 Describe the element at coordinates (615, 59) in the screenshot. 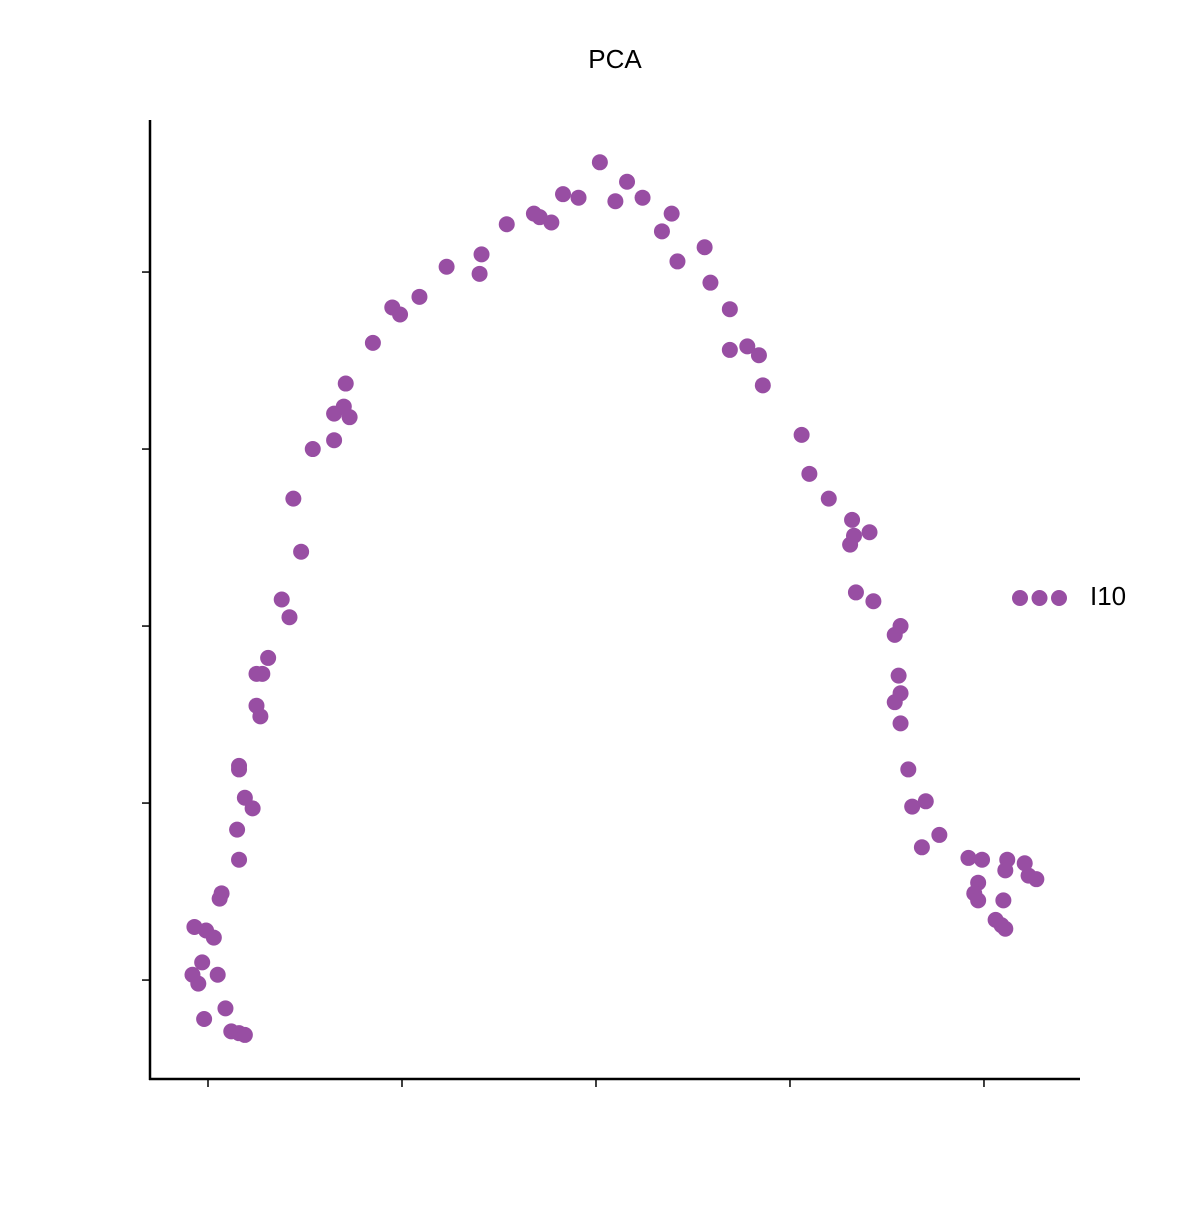

I see `chart-title: PCA` at that location.